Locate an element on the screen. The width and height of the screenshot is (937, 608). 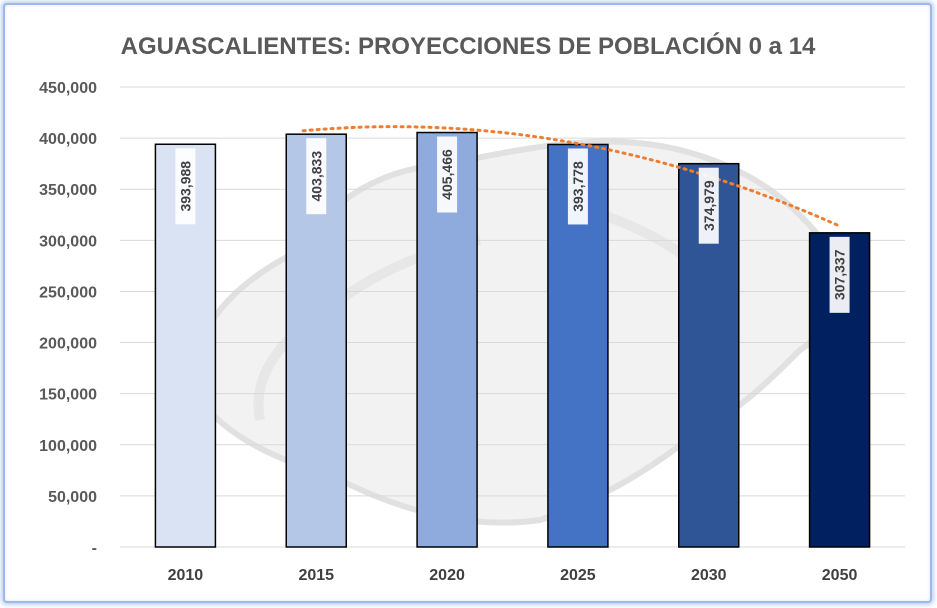
x-tick-label: 2015 is located at coordinates (316, 575).